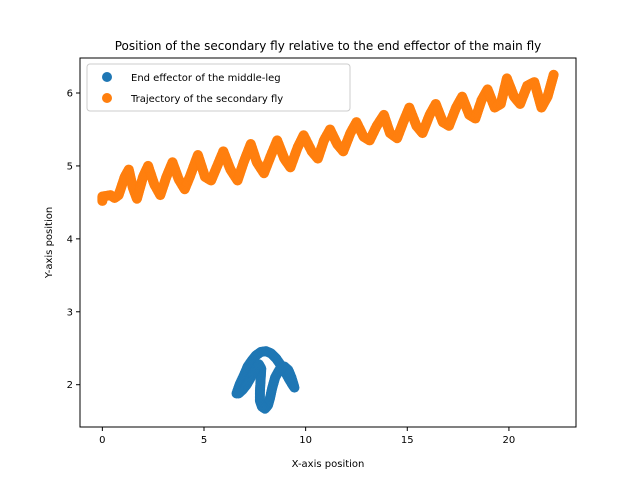 Image resolution: width=640 pixels, height=480 pixels. Describe the element at coordinates (49, 243) in the screenshot. I see `y-axis-label: Y-axis position` at that location.